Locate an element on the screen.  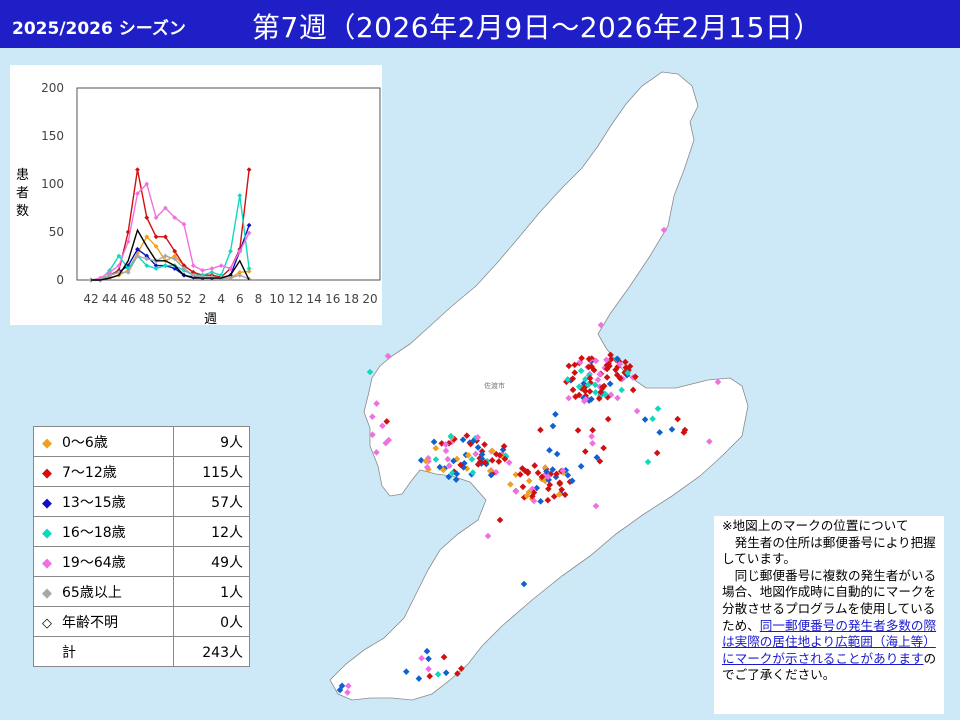
x-tick-label: 44 is located at coordinates (109, 299).